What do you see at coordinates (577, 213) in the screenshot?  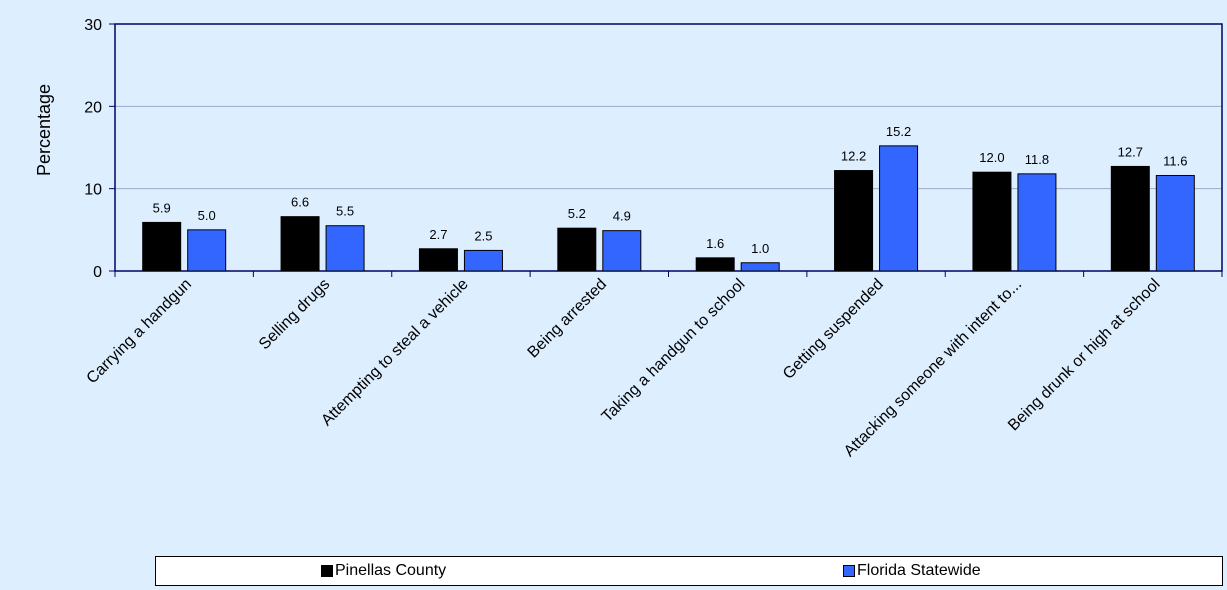 I see `data-label: 5.2` at bounding box center [577, 213].